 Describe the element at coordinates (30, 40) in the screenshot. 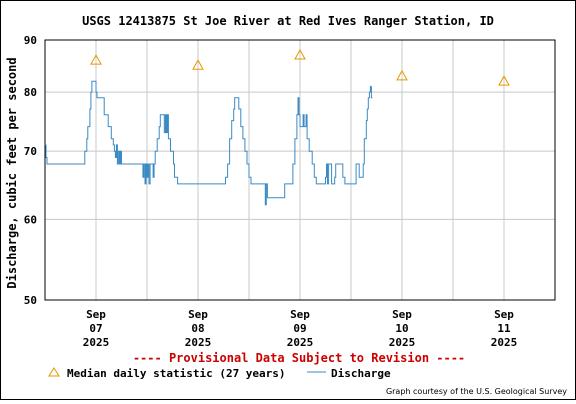

I see `y-tick-label: 90` at that location.